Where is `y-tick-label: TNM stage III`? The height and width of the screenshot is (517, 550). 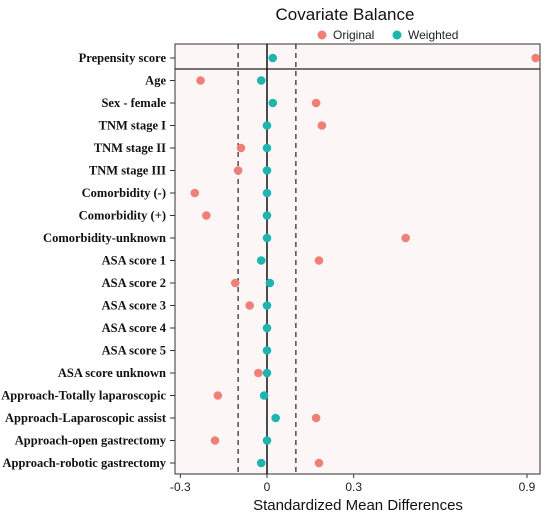
y-tick-label: TNM stage III is located at coordinates (127, 171).